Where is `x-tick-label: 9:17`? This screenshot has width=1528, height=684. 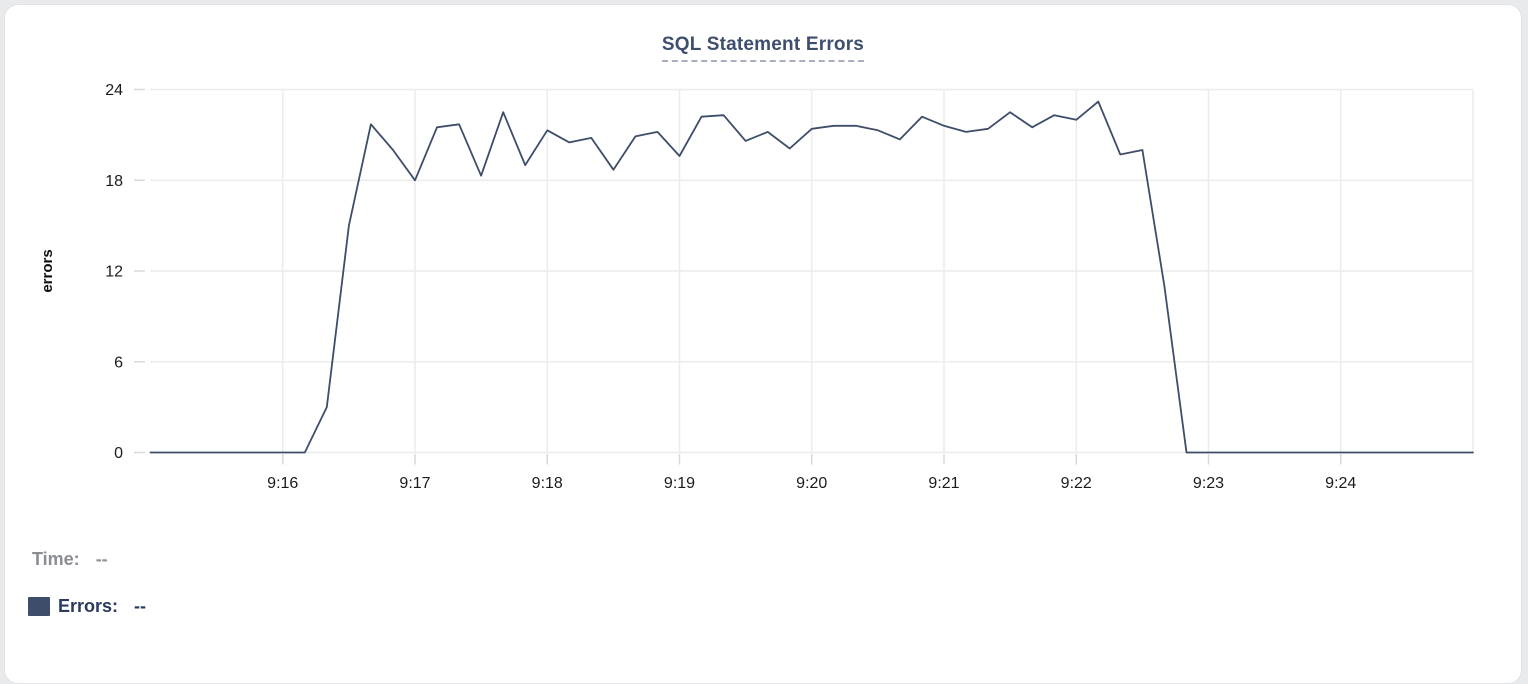
x-tick-label: 9:17 is located at coordinates (414, 483).